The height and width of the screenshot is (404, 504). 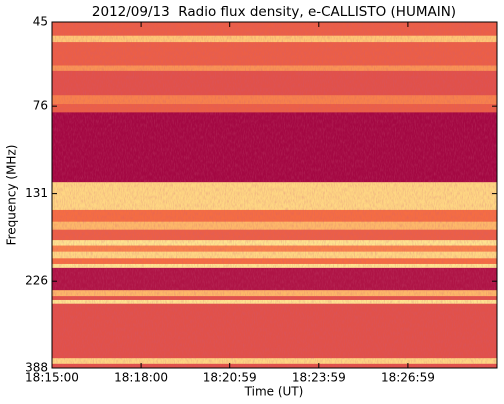 I want to click on y-tick-label: 388, so click(x=36, y=368).